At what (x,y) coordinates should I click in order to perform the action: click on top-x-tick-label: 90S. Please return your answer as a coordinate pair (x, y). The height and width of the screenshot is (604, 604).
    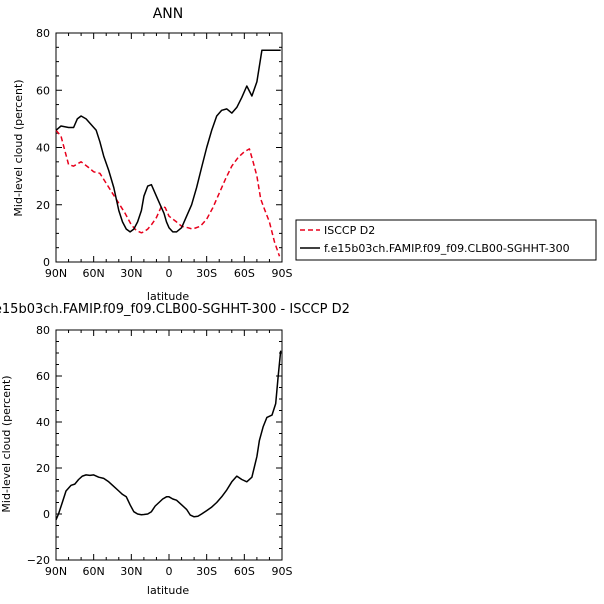
    Looking at the image, I should click on (282, 273).